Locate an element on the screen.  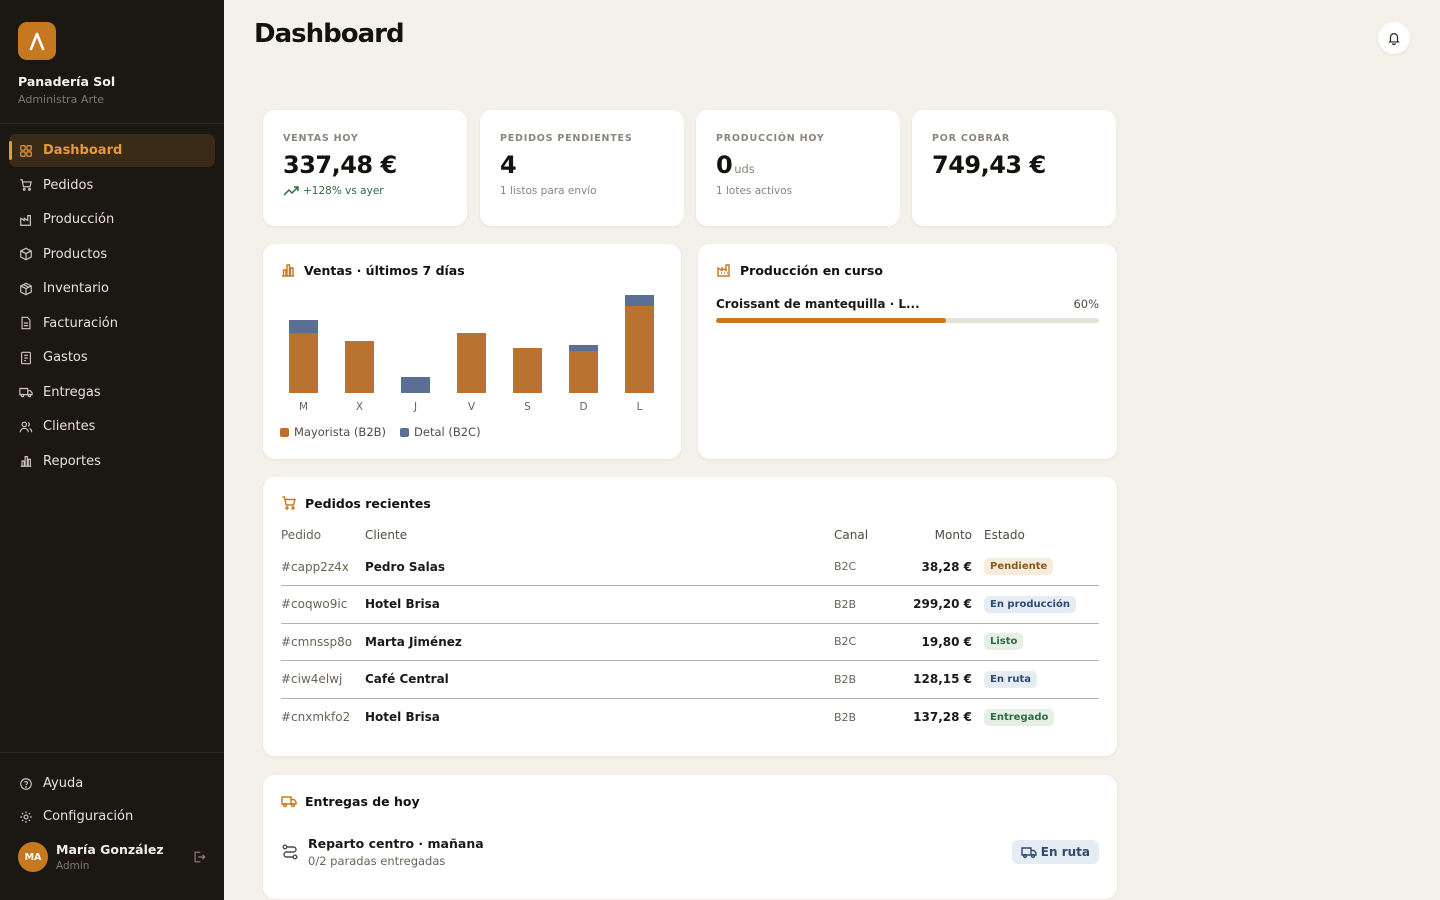
sales-chart-title: Ventas · últimos 7 días is located at coordinates (472, 270).